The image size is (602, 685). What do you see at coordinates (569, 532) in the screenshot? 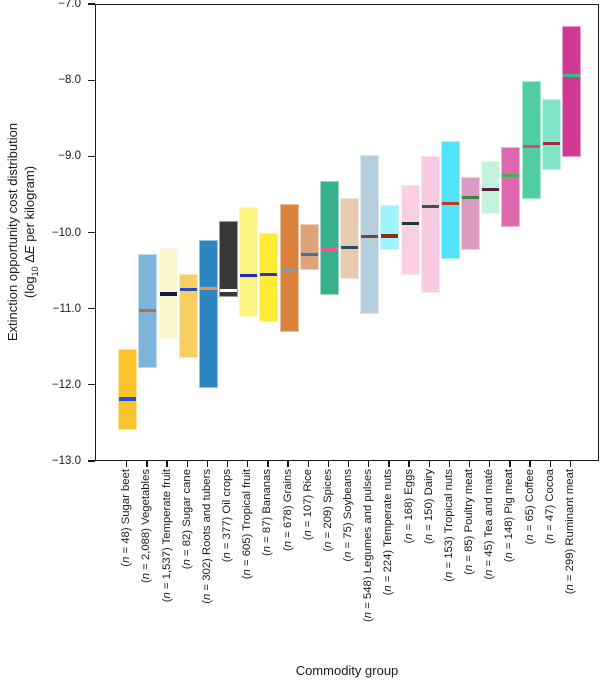
I see `x-tick-label: (n = 299) Ruminant meat` at bounding box center [569, 532].